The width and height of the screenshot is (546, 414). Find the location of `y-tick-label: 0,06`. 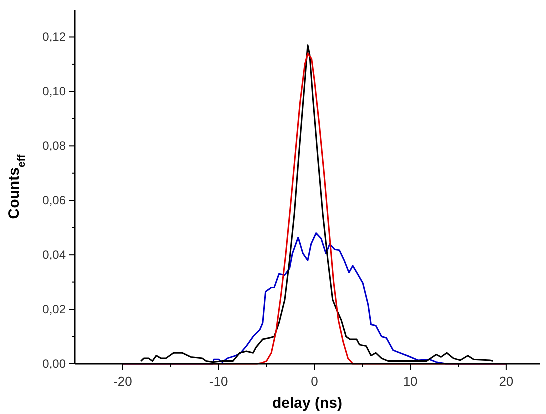

y-tick-label: 0,06 is located at coordinates (54, 201).